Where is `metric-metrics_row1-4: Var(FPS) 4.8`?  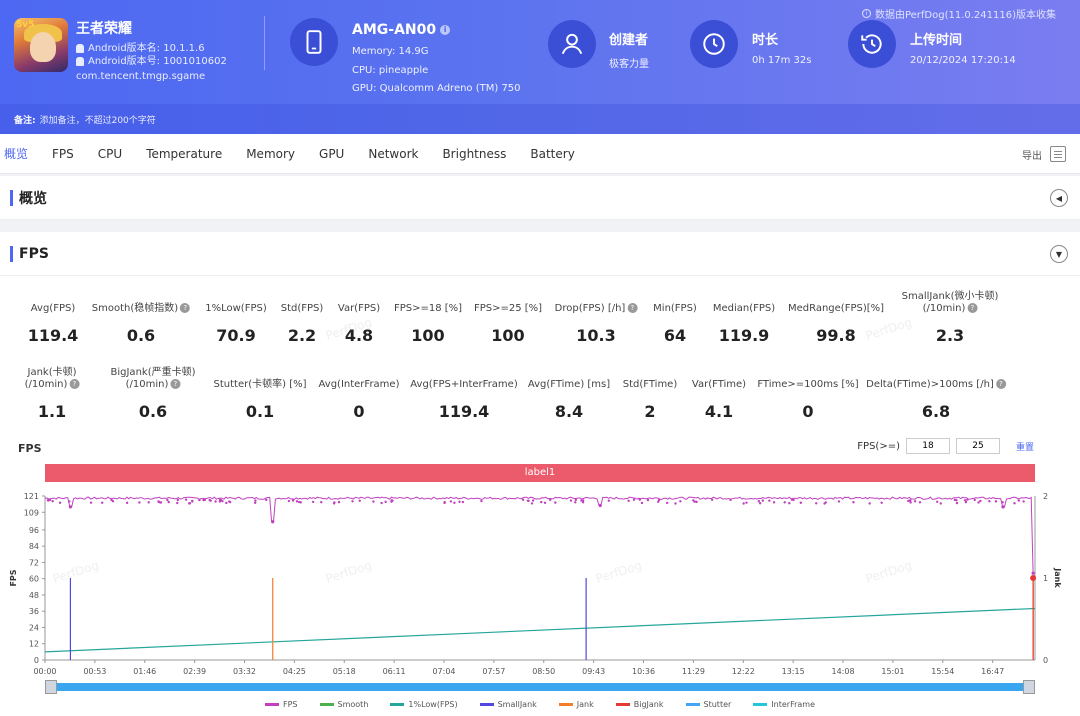
metric-metrics_row1-4: Var(FPS) 4.8 is located at coordinates (359, 324).